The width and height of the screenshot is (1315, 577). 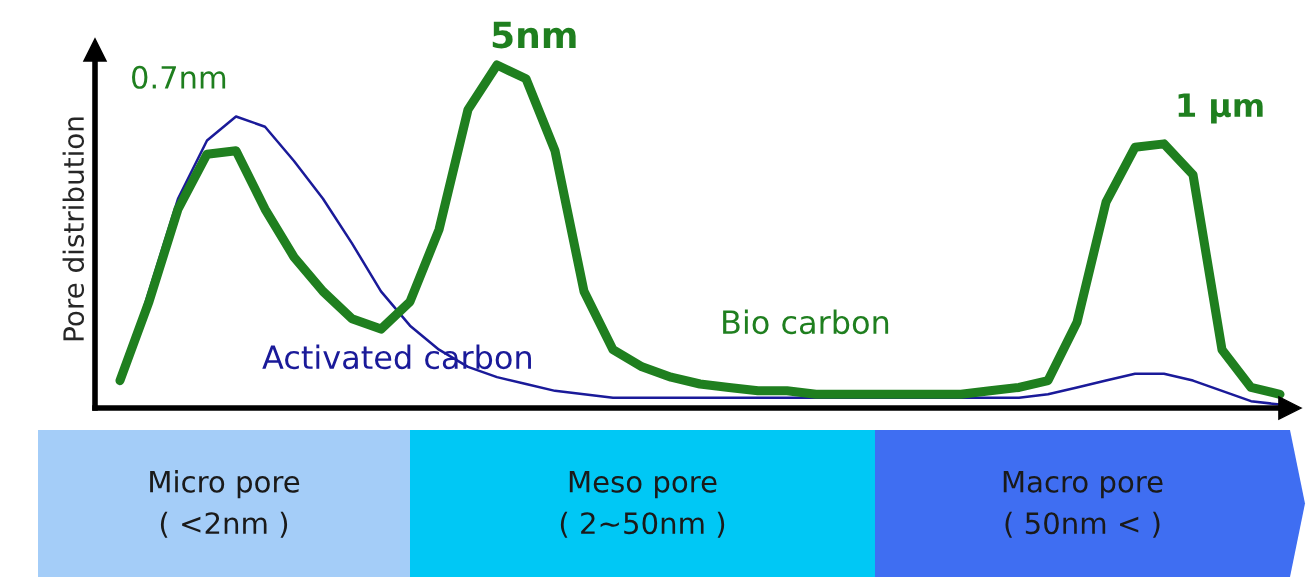 What do you see at coordinates (73, 229) in the screenshot?
I see `y-axis-title: Pore distribution` at bounding box center [73, 229].